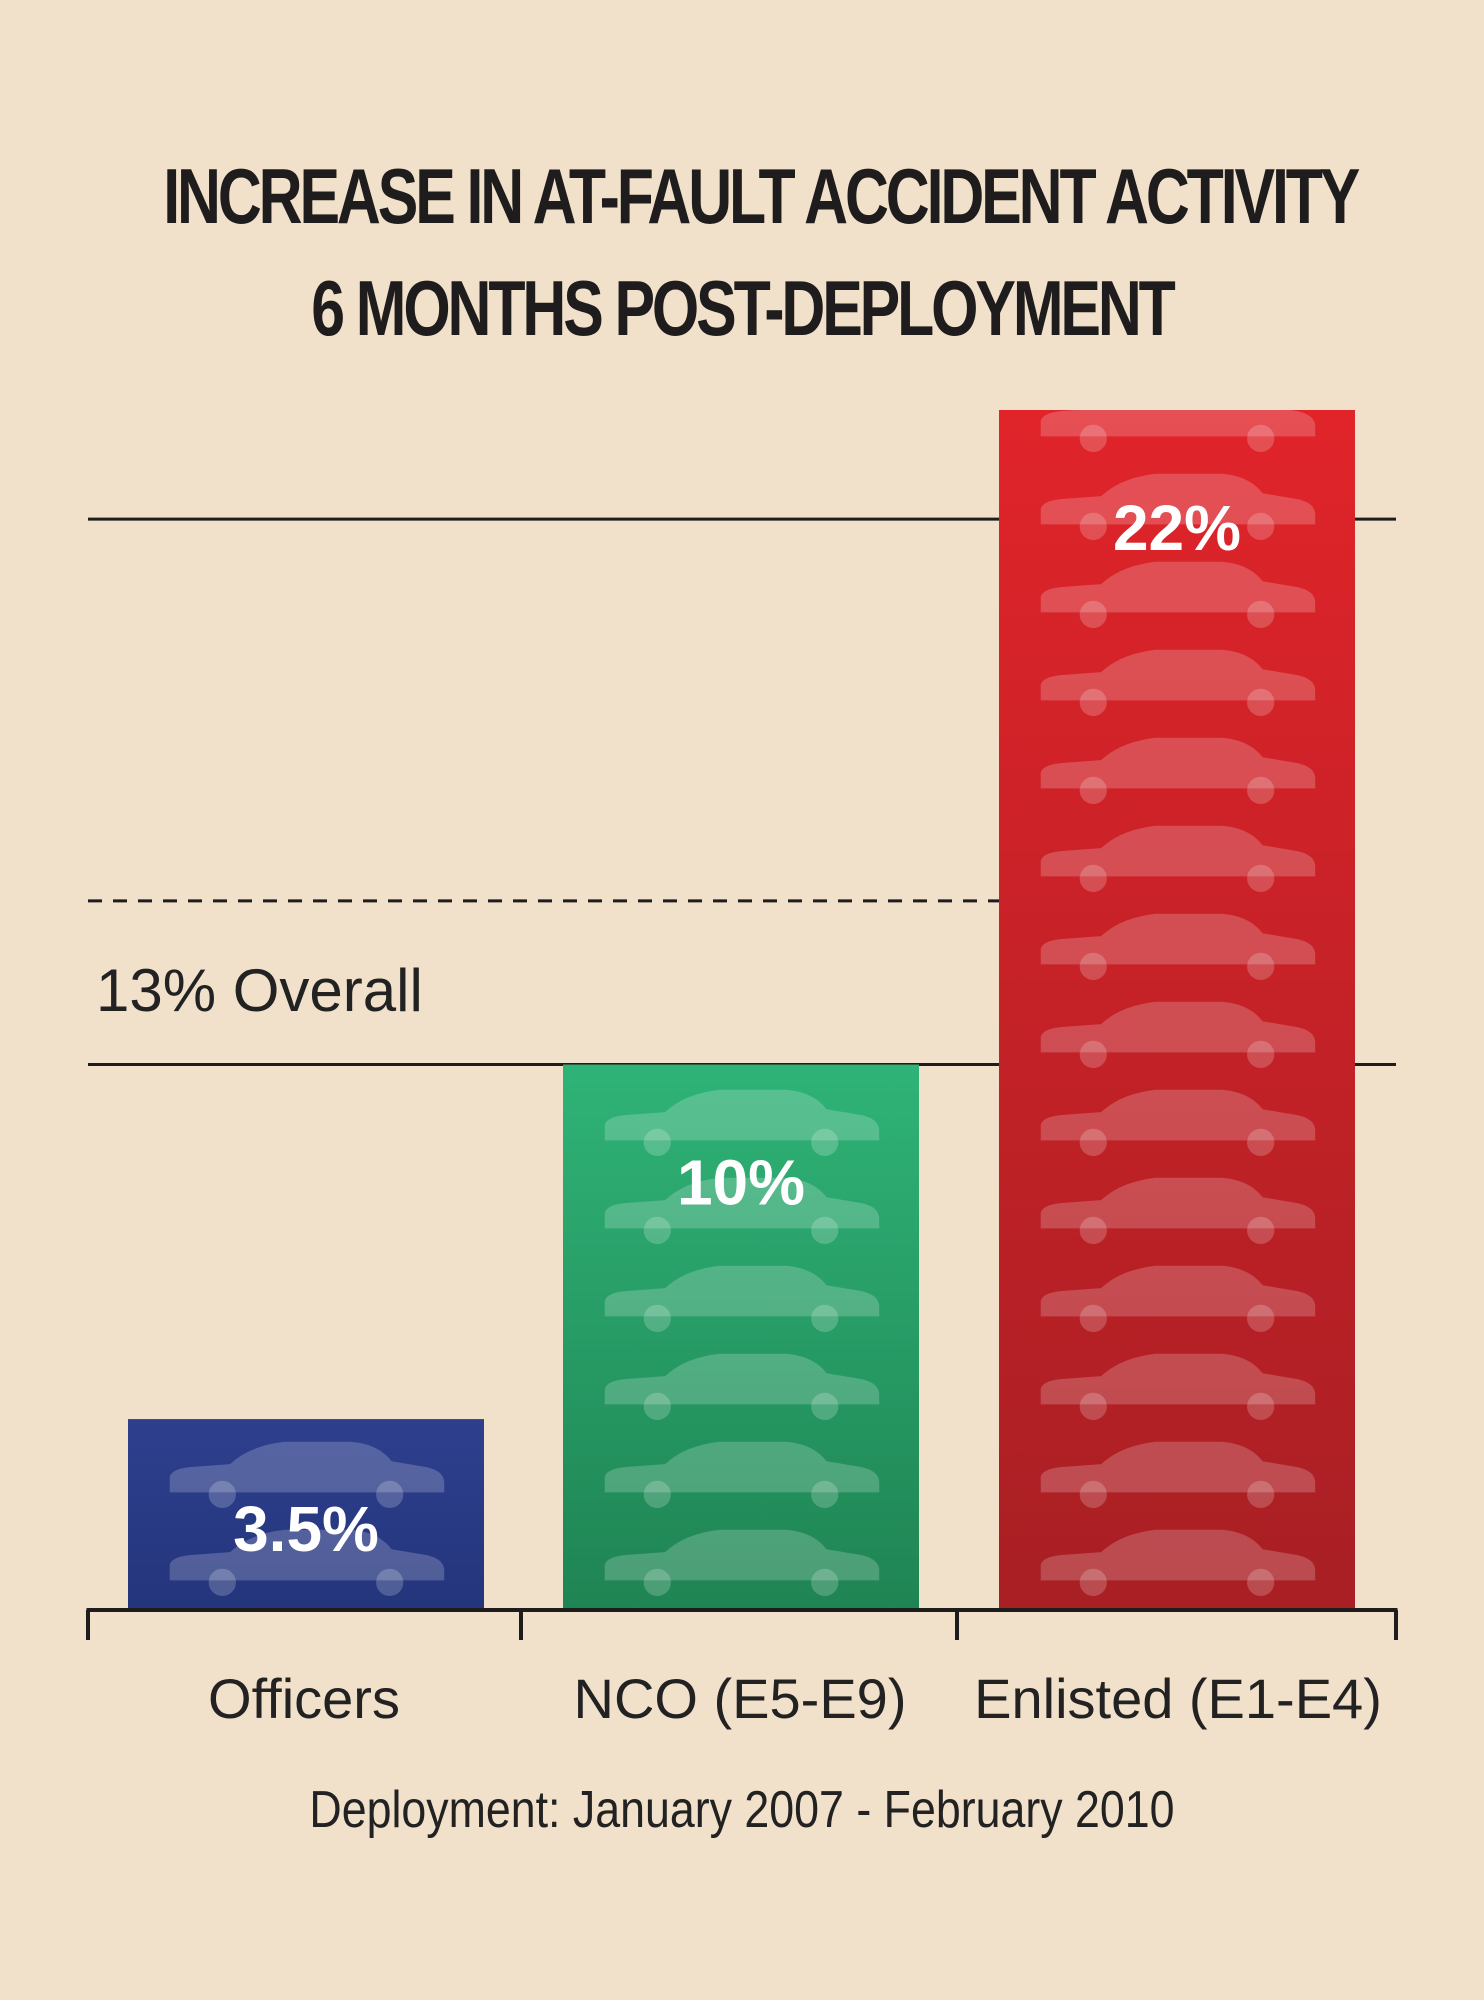 The width and height of the screenshot is (1484, 2000). I want to click on chart-title-line-1: INCREASE IN AT-FAULT ACCIDENT ACTIVITY, so click(761, 196).